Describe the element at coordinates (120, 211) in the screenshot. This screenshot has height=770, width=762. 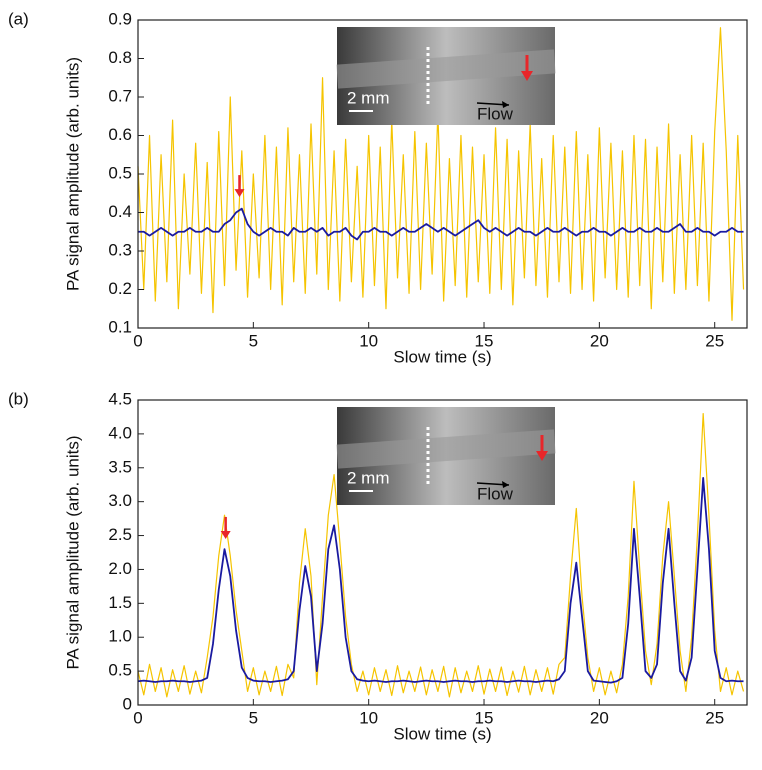
I see `y-tick-label: 0.4` at that location.